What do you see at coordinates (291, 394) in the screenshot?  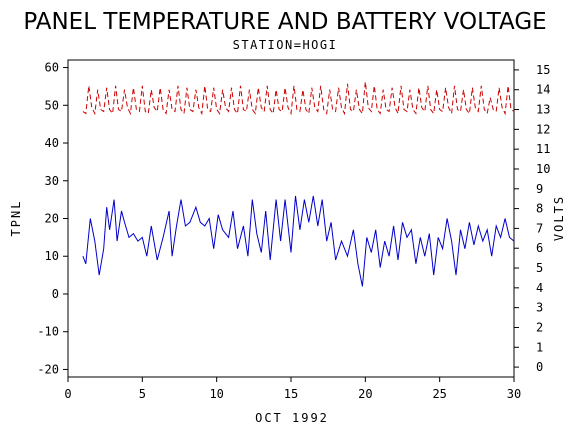 I see `x-tick-label: 15` at bounding box center [291, 394].